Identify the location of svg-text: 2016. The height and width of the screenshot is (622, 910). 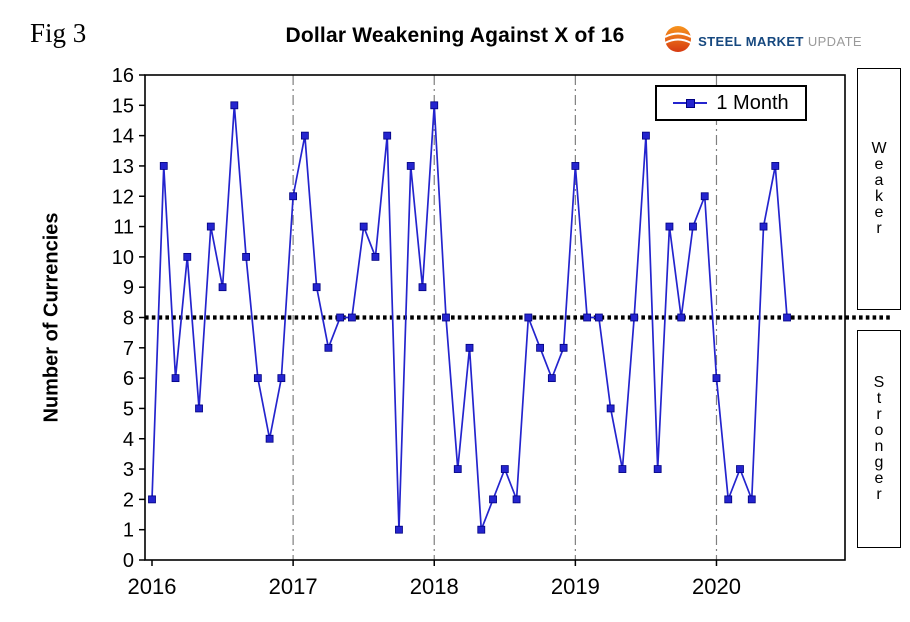
(152, 586).